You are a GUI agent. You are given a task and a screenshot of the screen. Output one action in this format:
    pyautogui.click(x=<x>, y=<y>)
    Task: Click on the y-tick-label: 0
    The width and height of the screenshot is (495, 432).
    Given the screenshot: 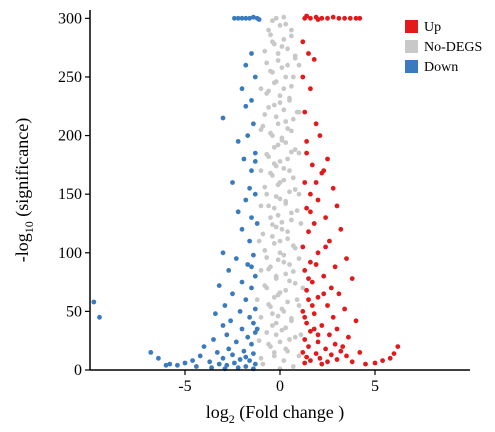 What is the action you would take?
    pyautogui.click(x=78, y=370)
    